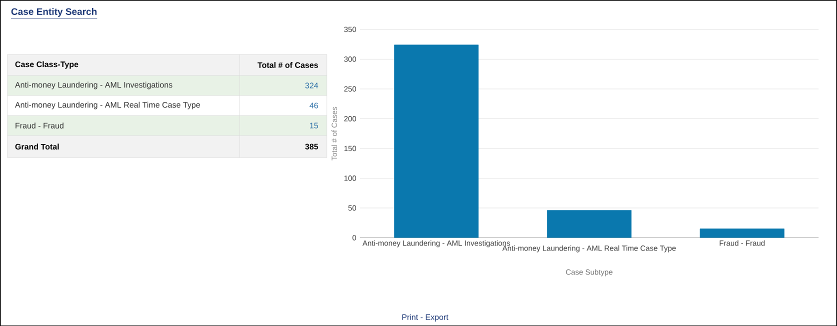  What do you see at coordinates (288, 65) in the screenshot?
I see `text: Total # of Cases` at bounding box center [288, 65].